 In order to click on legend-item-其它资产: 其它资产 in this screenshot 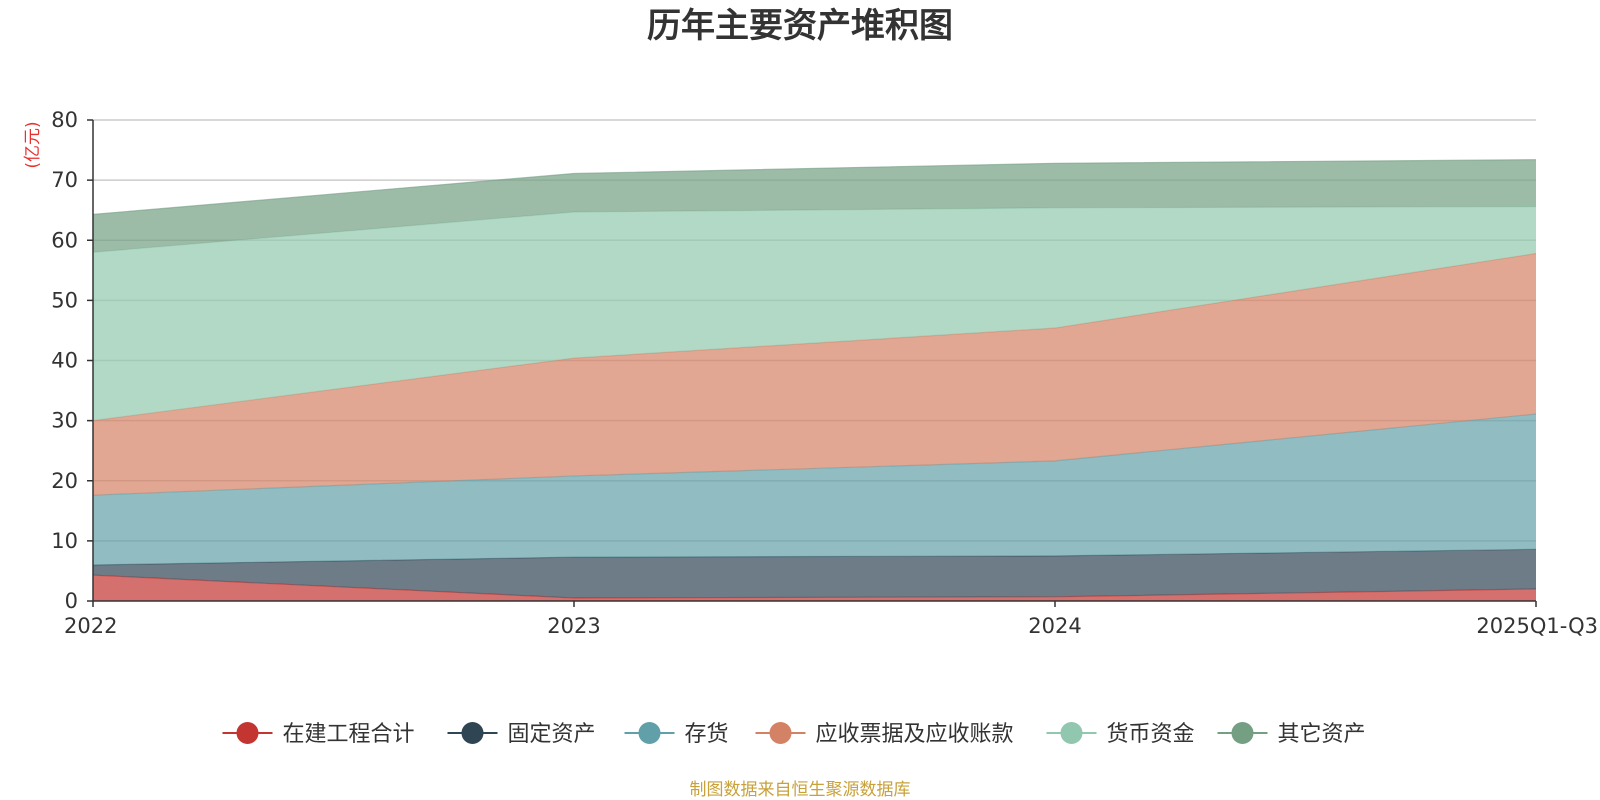, I will do `click(1291, 734)`.